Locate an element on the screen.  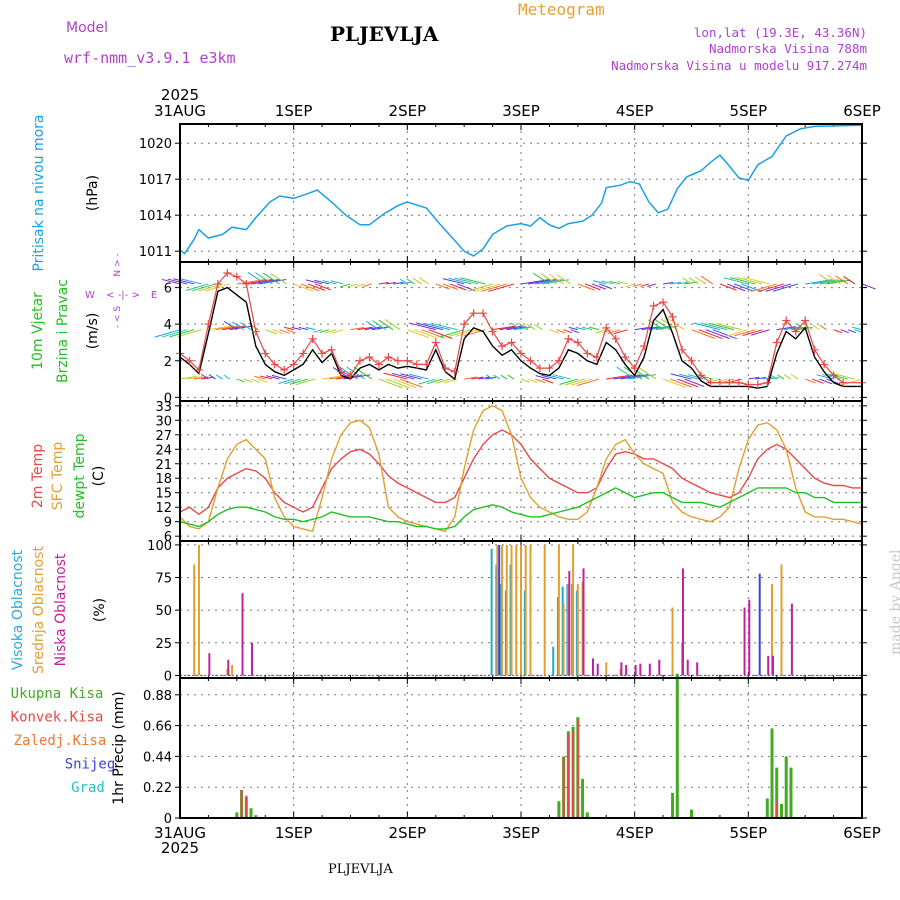
top-day-label: 6SEP is located at coordinates (862, 111).